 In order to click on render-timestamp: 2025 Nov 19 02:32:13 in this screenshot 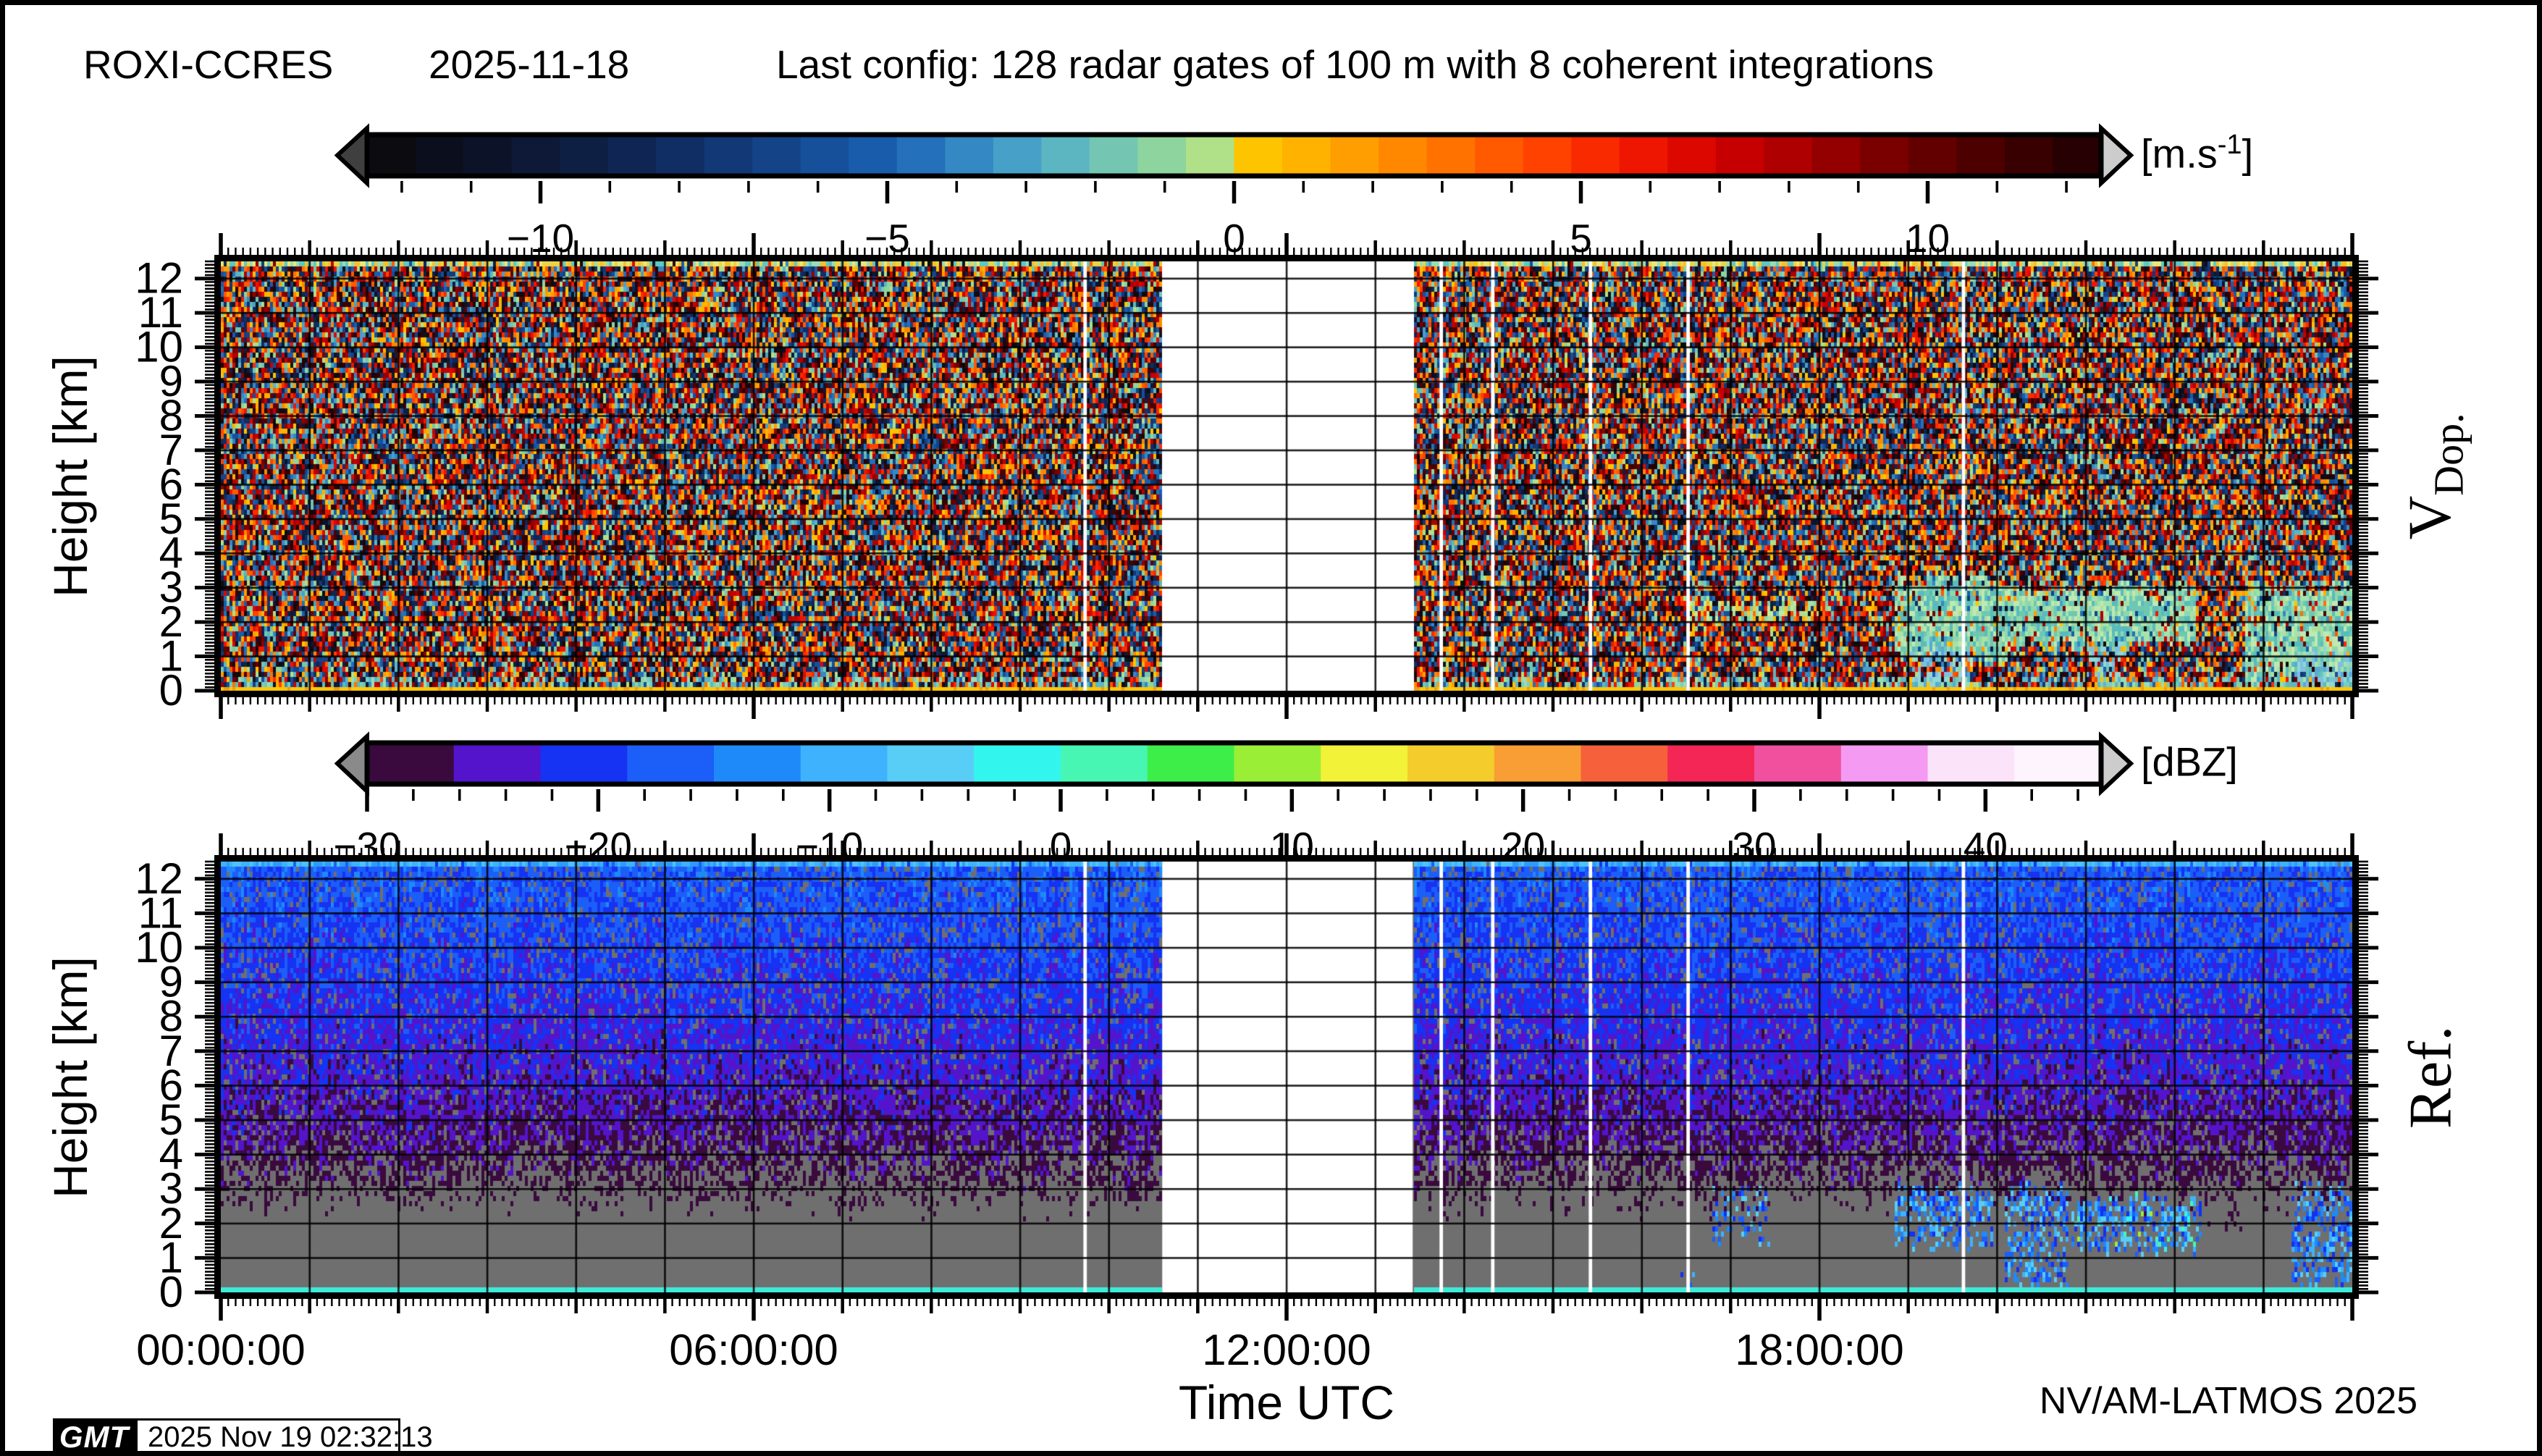, I will do `click(284, 1434)`.